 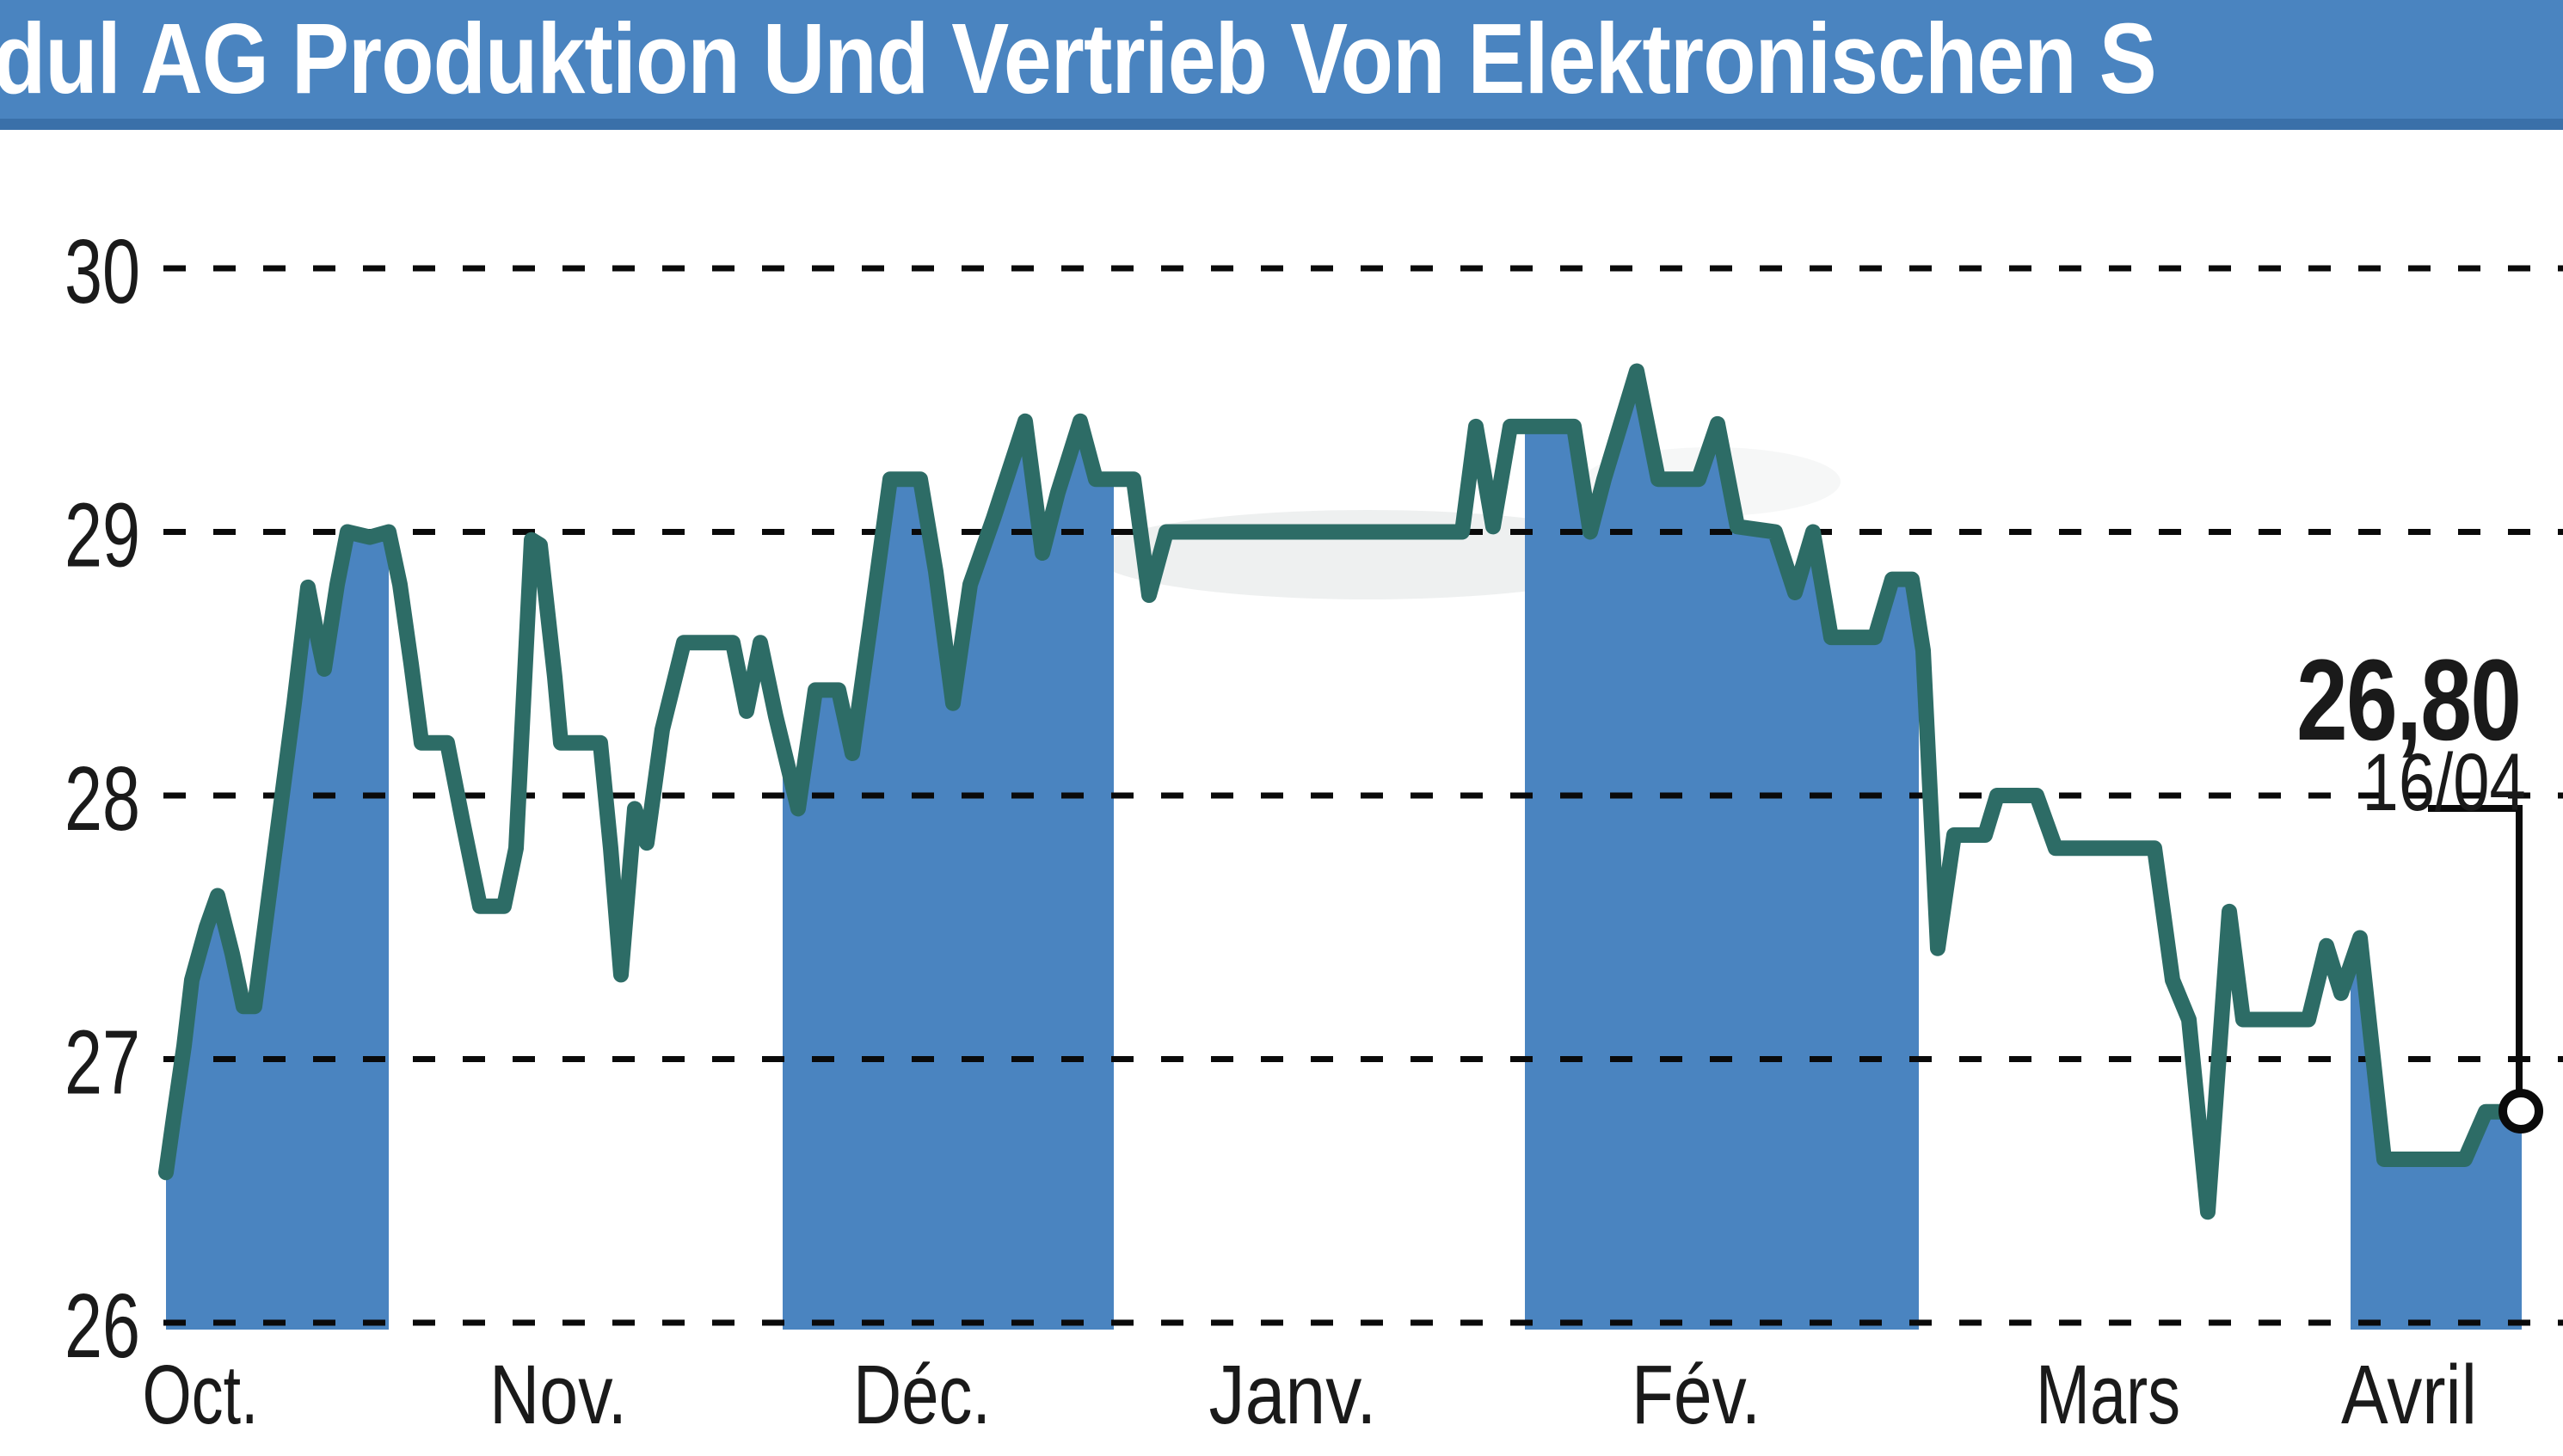 What do you see at coordinates (2108, 1395) in the screenshot?
I see `x-month-label-Mars: Mars` at bounding box center [2108, 1395].